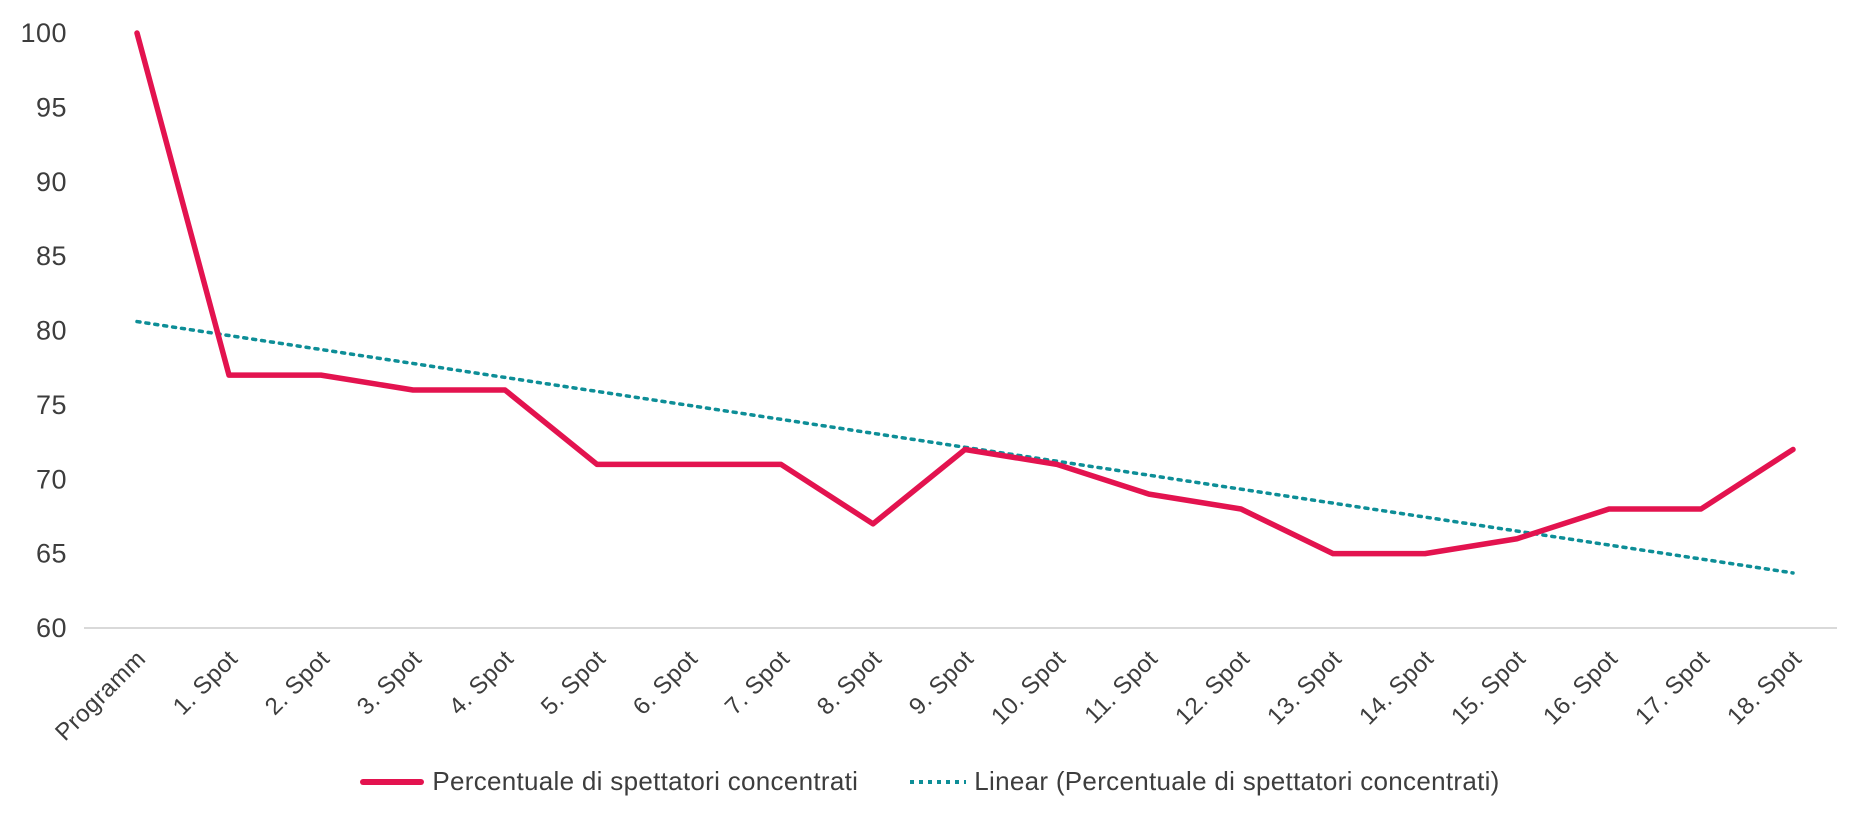 This screenshot has width=1860, height=822. I want to click on x-axis-tick-label: 1. Spot, so click(205, 682).